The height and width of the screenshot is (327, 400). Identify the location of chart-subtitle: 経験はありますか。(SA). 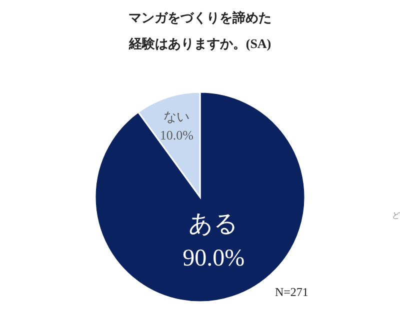
(200, 43).